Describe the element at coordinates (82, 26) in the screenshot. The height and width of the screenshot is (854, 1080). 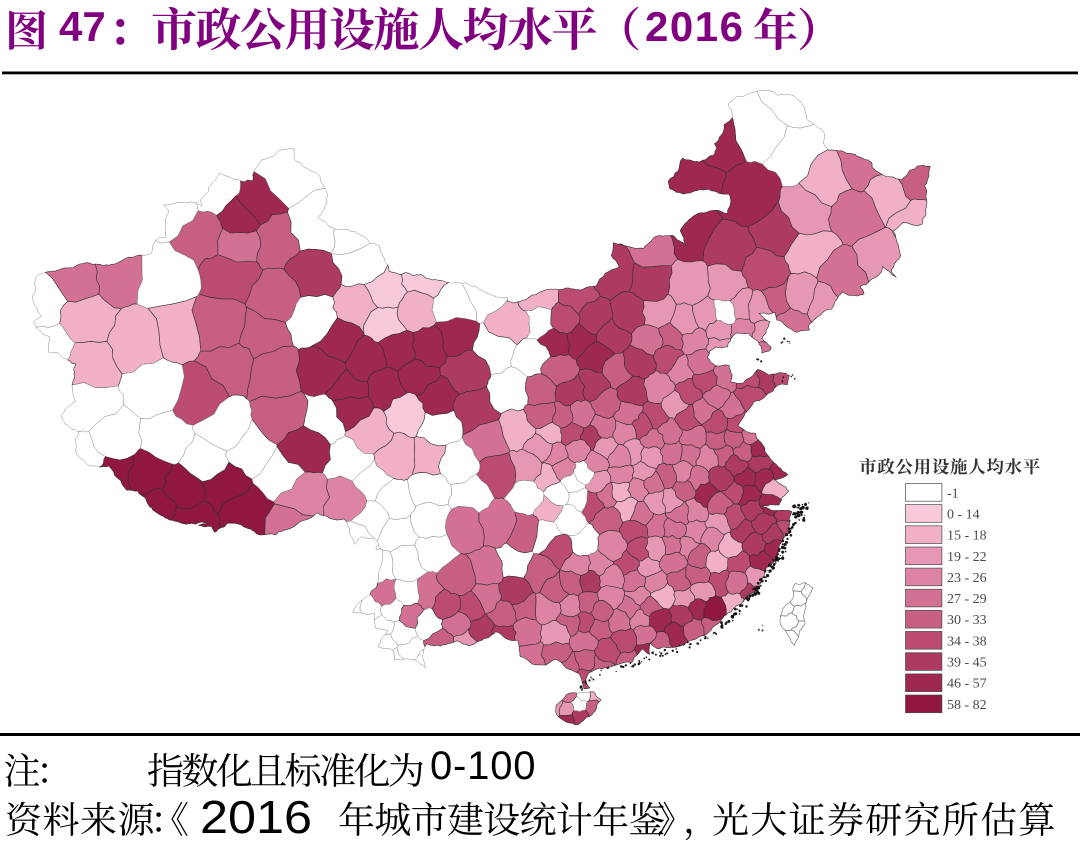
I see `svg-text: 47` at that location.